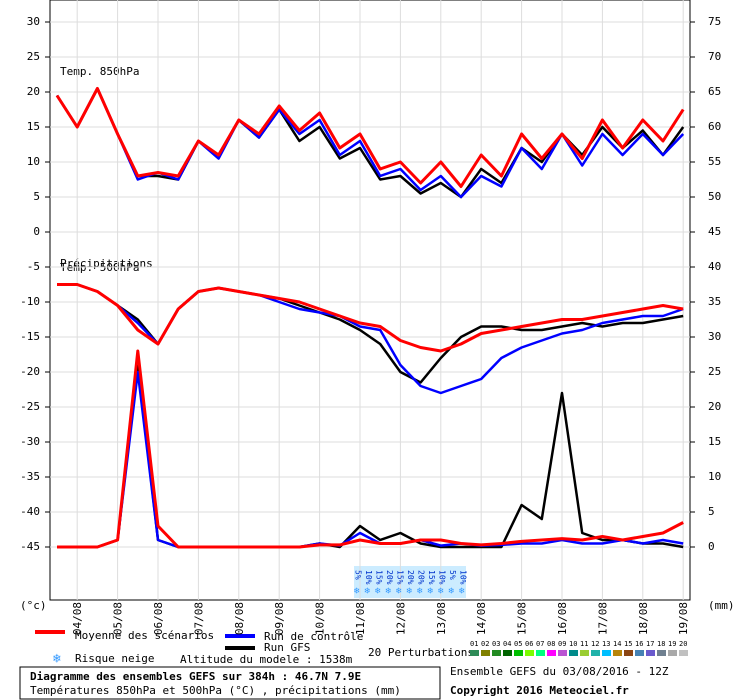  What do you see at coordinates (539, 690) in the screenshot?
I see `copyright: Copyright 2016 Meteociel.fr` at bounding box center [539, 690].